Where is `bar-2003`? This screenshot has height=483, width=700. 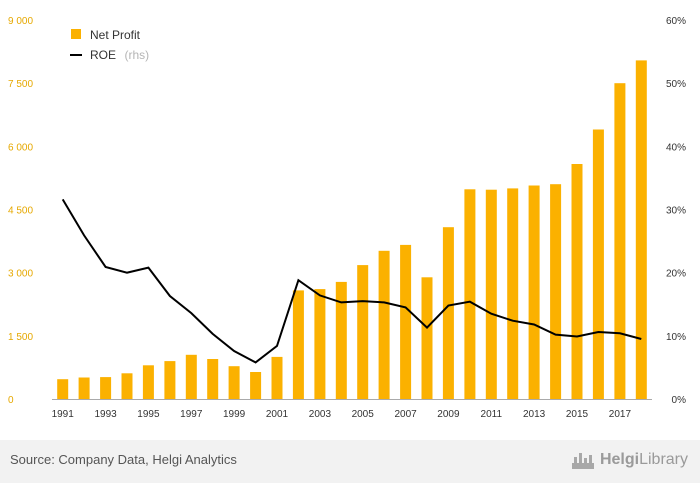
bar-2003 is located at coordinates (320, 344).